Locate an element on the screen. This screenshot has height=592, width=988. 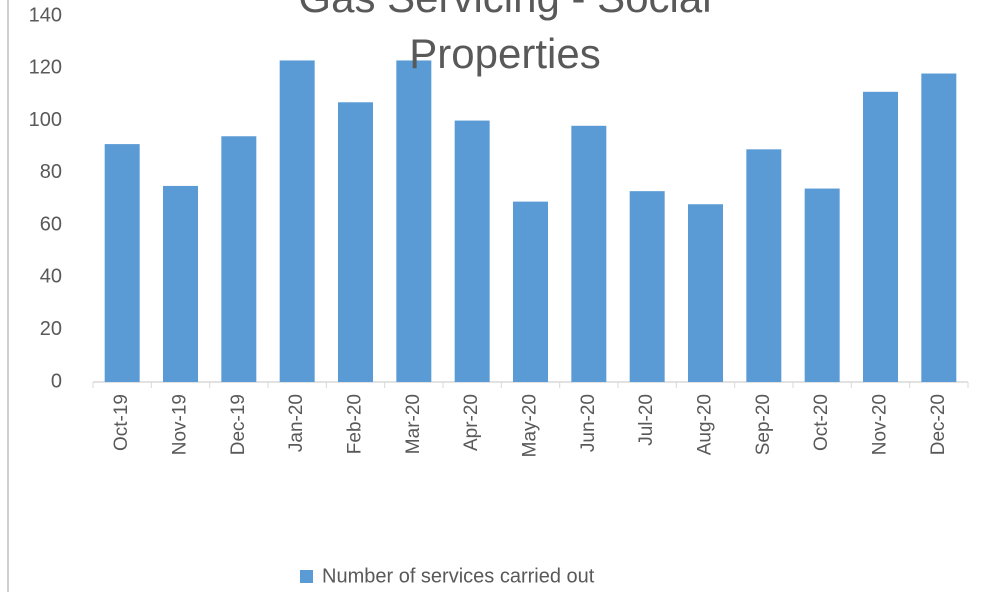
x-tick-label: Jul-20 is located at coordinates (646, 420).